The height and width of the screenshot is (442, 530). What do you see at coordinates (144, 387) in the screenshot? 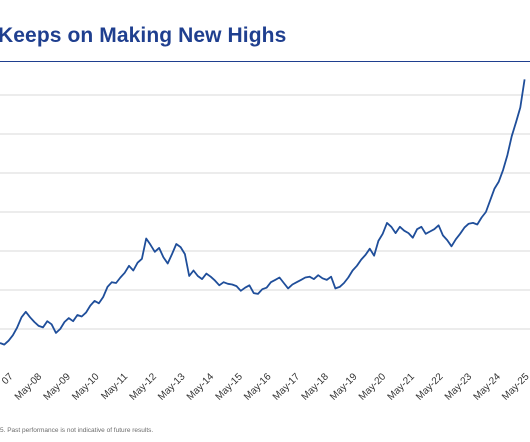
I see `x-tick-label: May-12` at bounding box center [144, 387].